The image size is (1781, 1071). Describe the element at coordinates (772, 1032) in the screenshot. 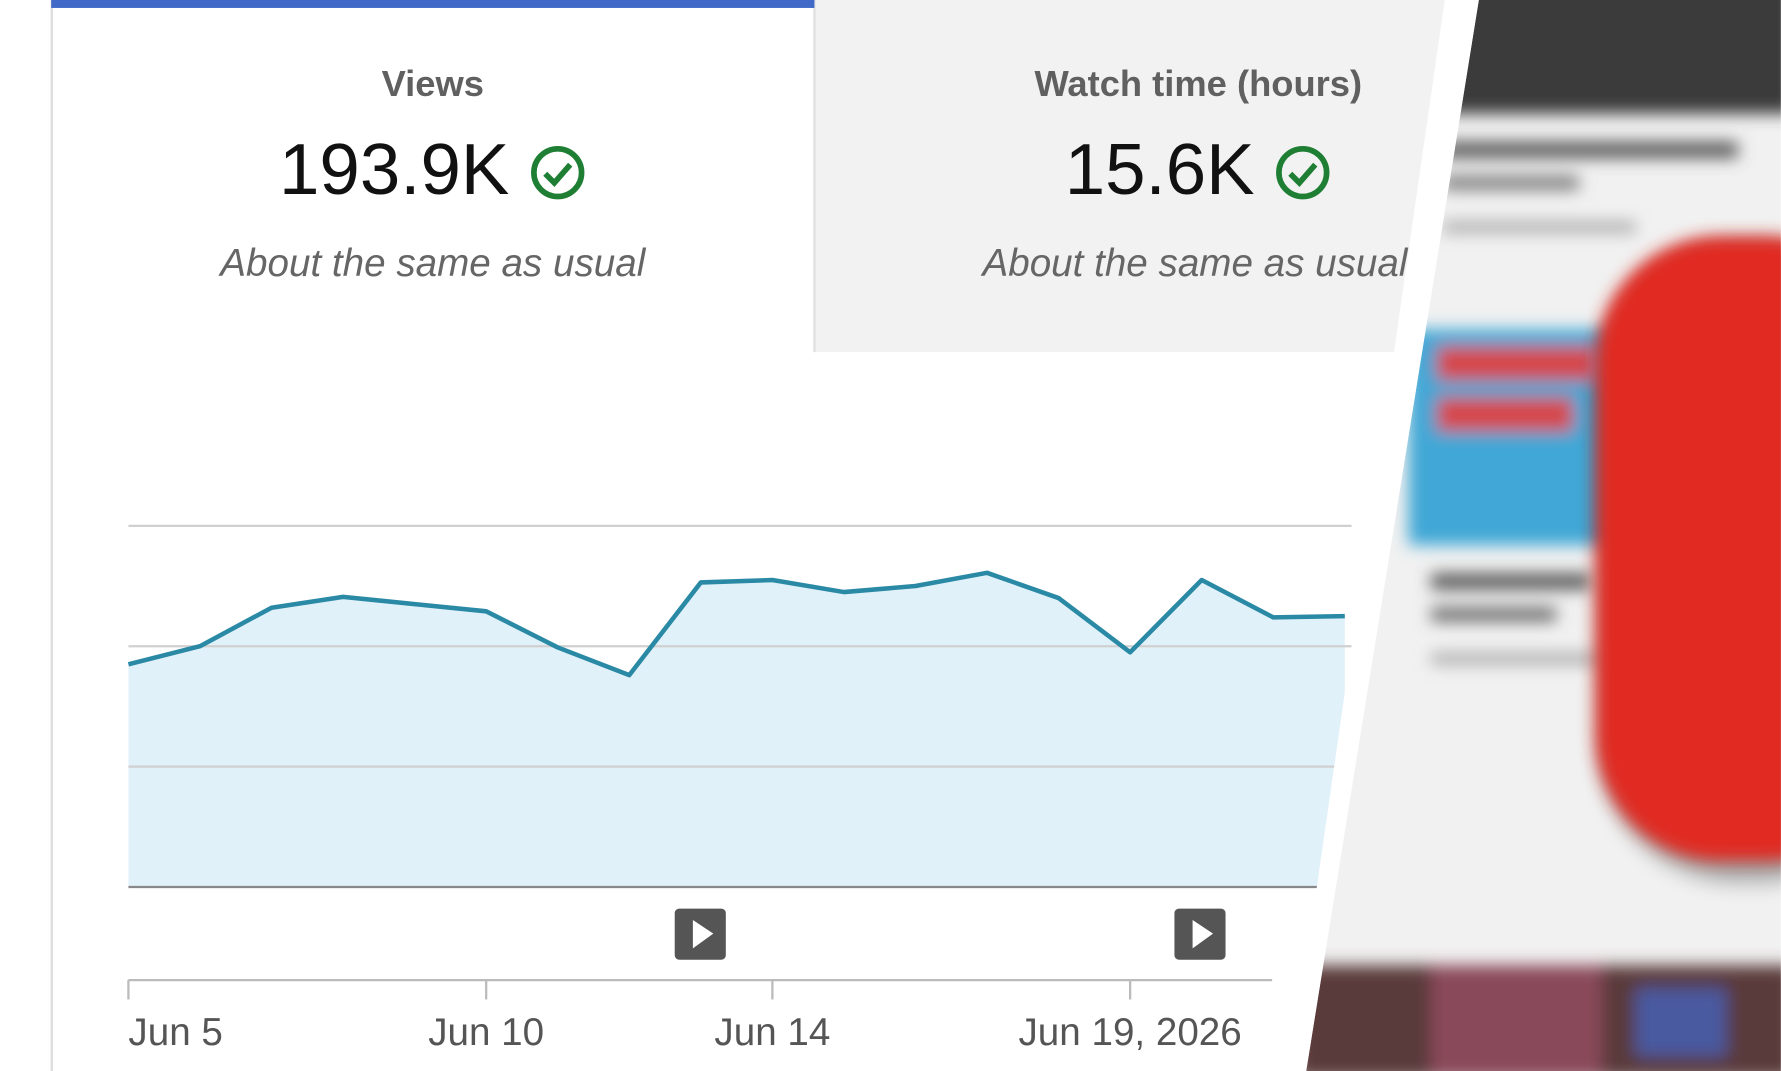

I see `x-tick-label: Jun 14` at that location.